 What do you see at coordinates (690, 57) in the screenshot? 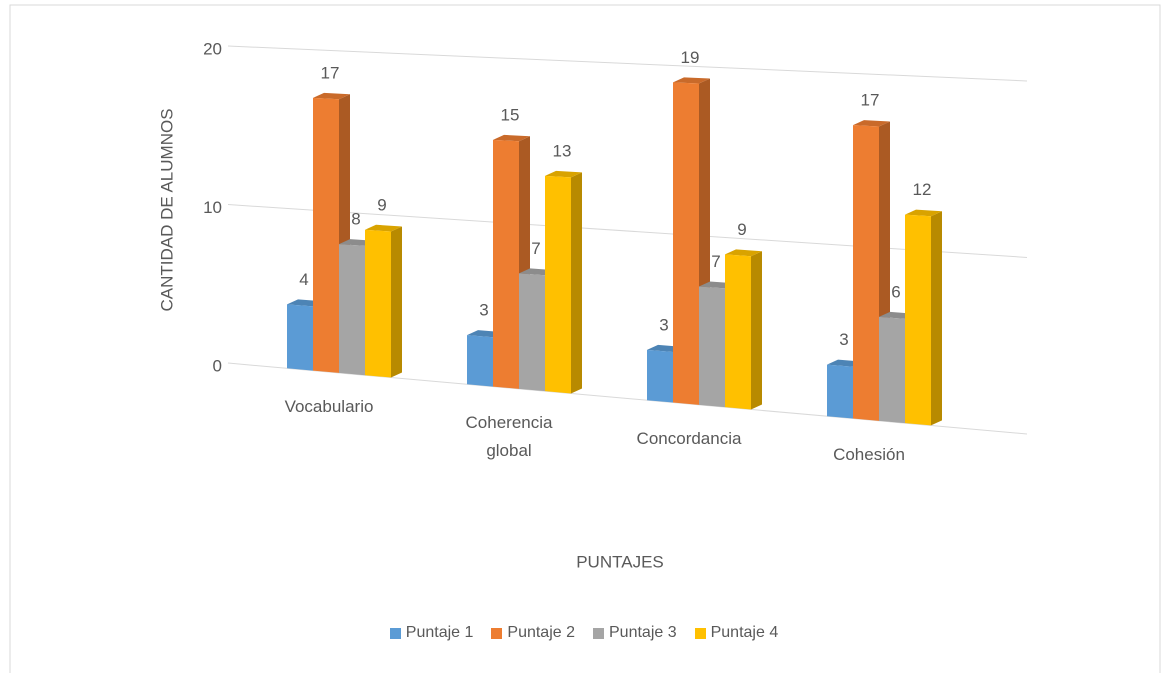
I see `data-label: 19` at bounding box center [690, 57].